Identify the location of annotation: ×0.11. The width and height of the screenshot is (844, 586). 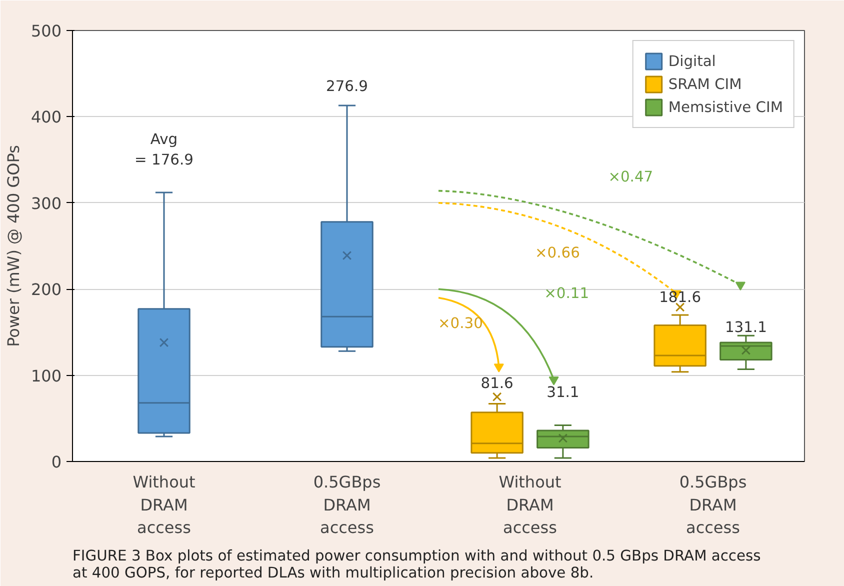
(567, 293).